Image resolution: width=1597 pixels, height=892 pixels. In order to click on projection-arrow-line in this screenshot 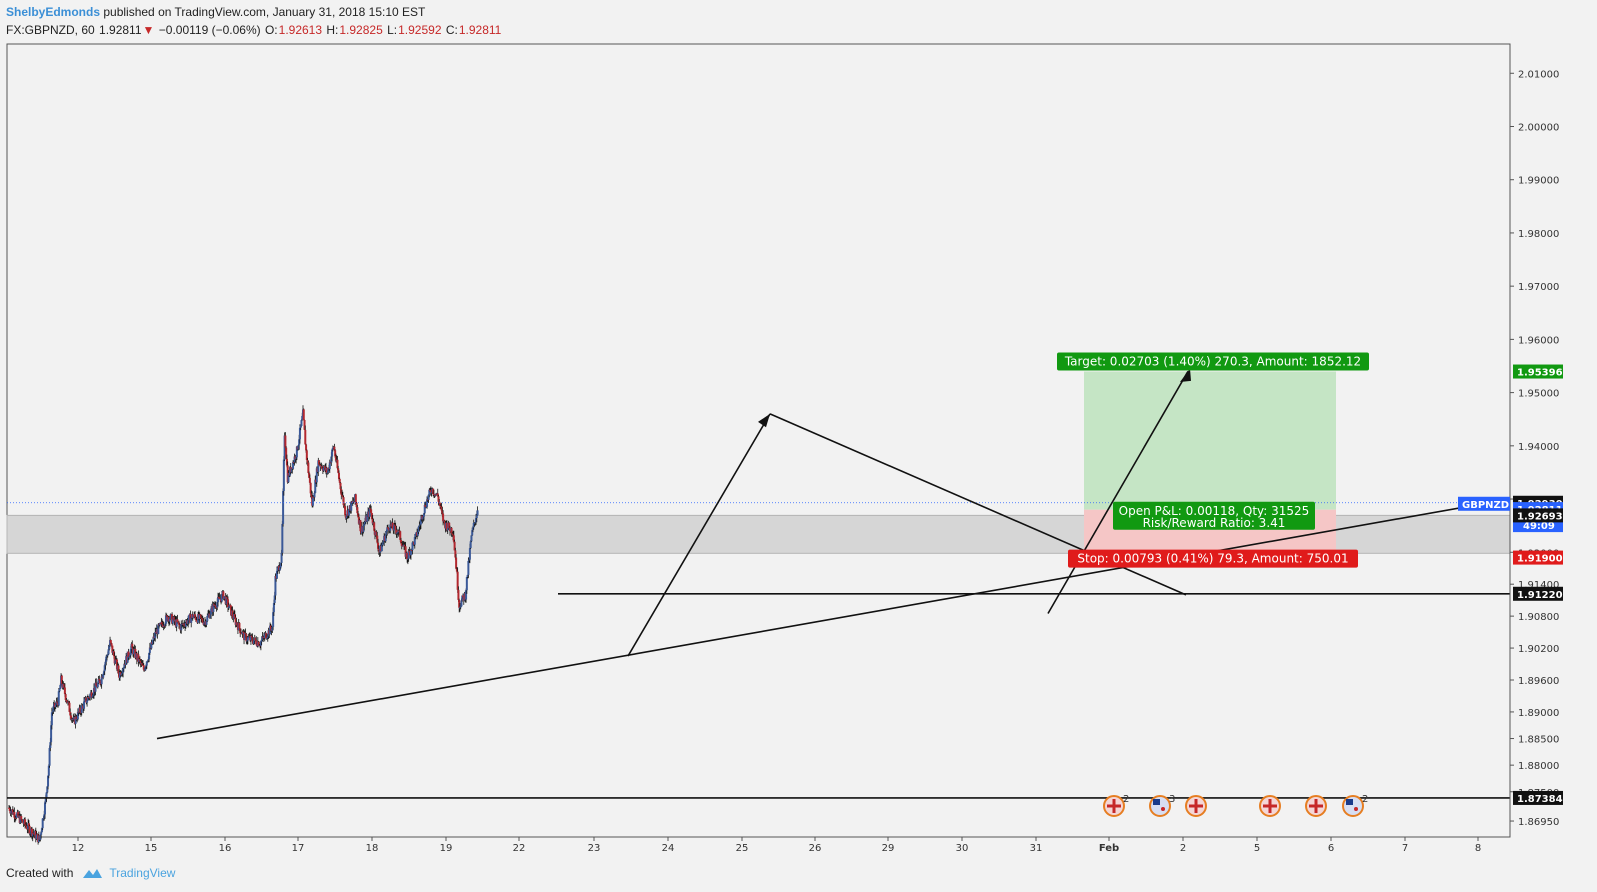, I will do `click(1118, 492)`.